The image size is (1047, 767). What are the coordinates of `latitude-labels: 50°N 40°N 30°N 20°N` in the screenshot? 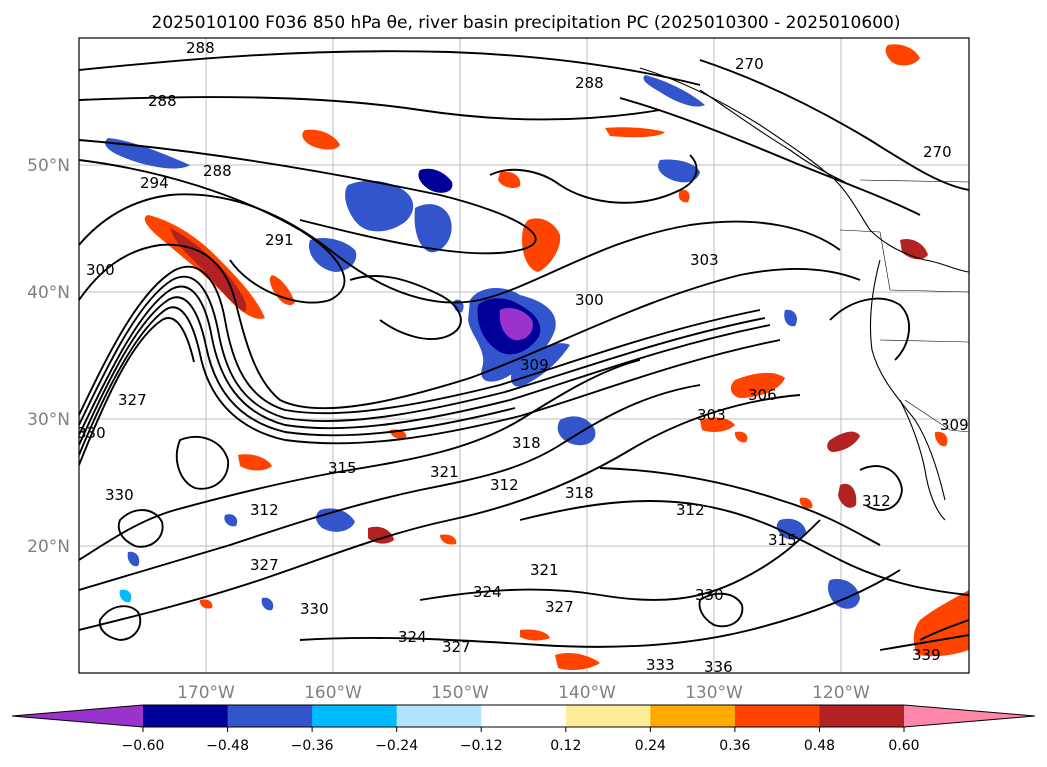 It's located at (48, 356).